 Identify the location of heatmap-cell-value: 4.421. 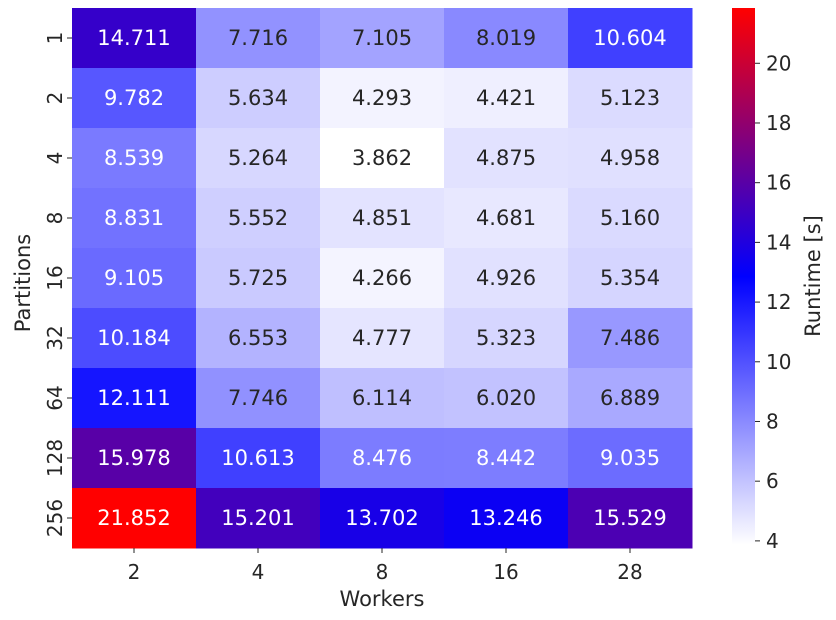
(506, 98).